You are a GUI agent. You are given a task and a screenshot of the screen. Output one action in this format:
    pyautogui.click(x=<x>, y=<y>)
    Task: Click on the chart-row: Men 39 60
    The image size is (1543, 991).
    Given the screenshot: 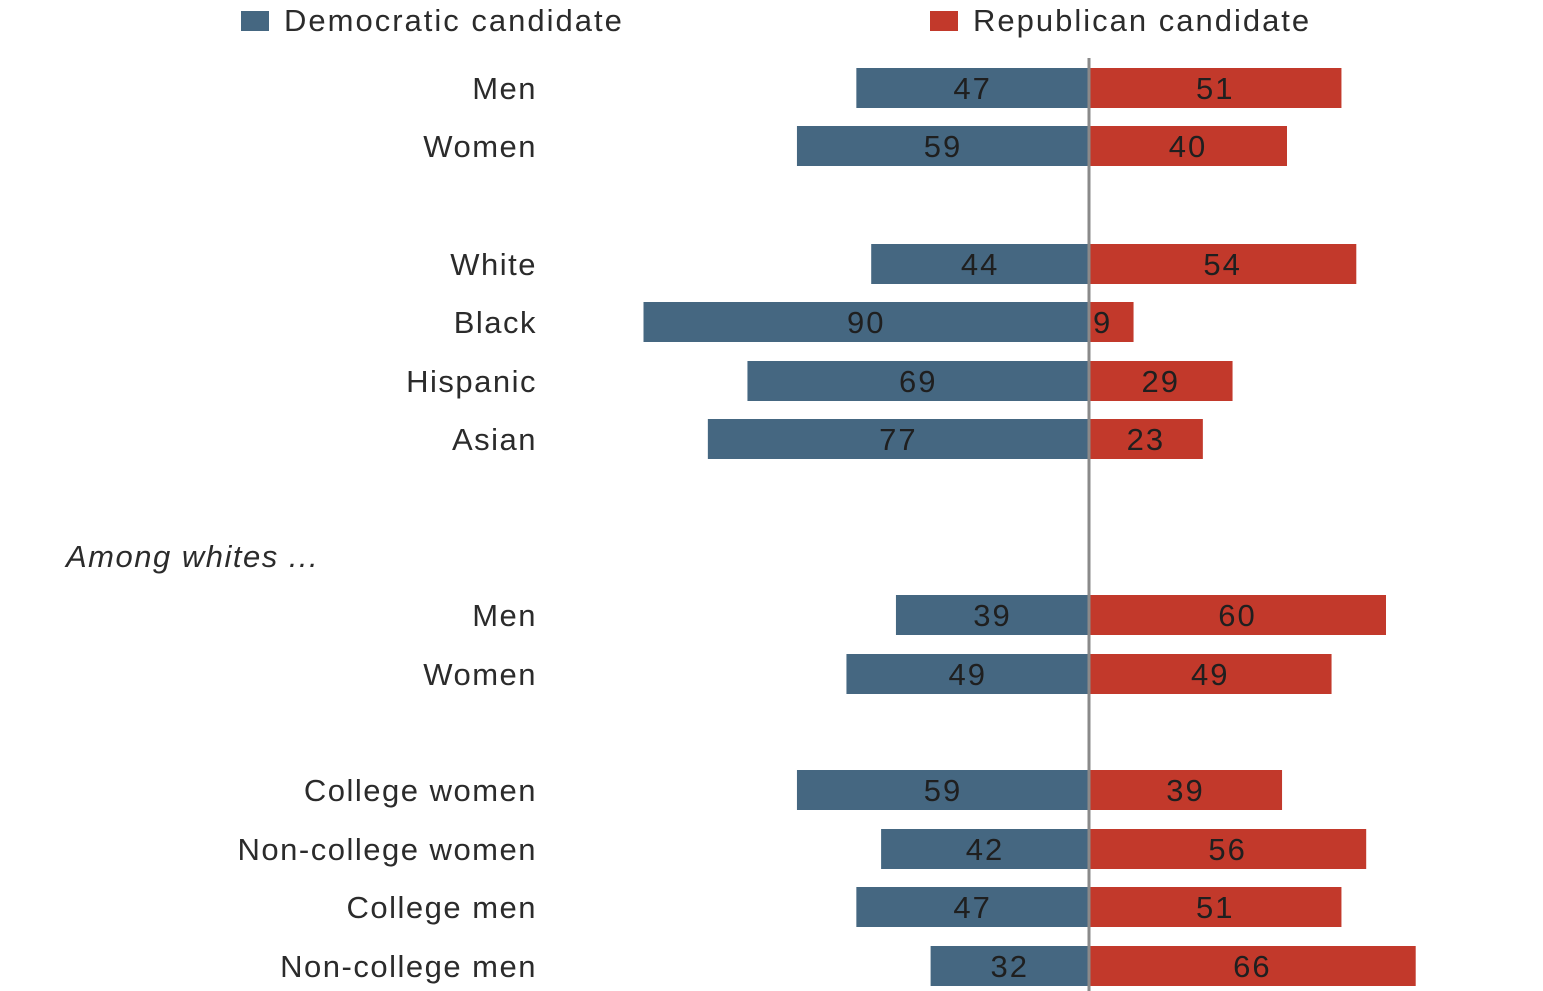 What is the action you would take?
    pyautogui.click(x=929, y=615)
    